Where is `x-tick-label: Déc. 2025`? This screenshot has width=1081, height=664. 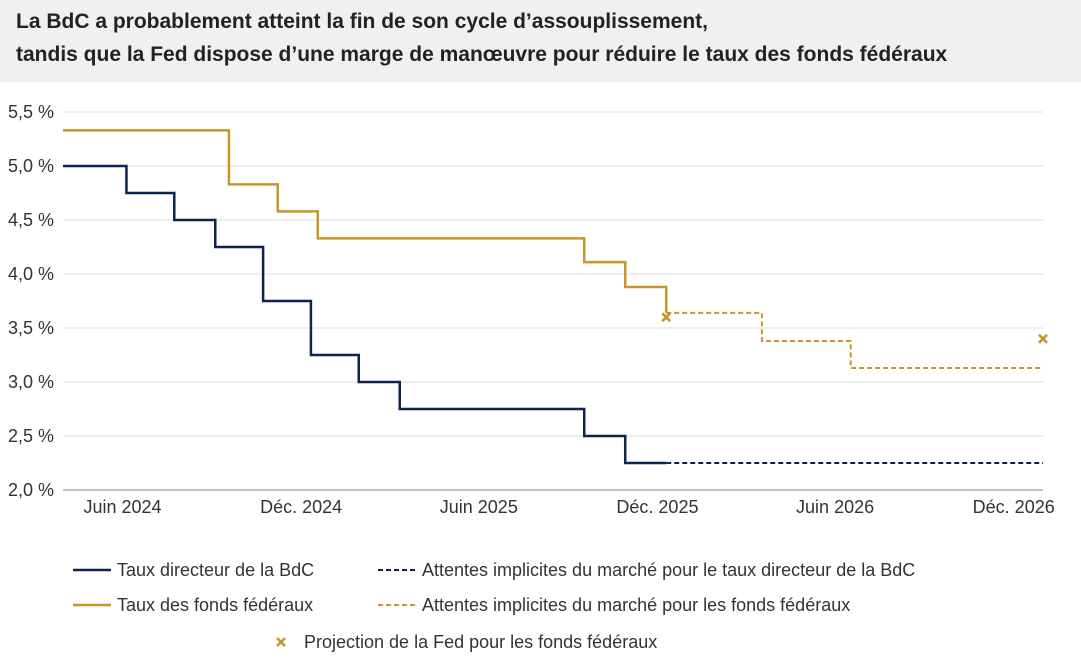 x-tick-label: Déc. 2025 is located at coordinates (657, 507).